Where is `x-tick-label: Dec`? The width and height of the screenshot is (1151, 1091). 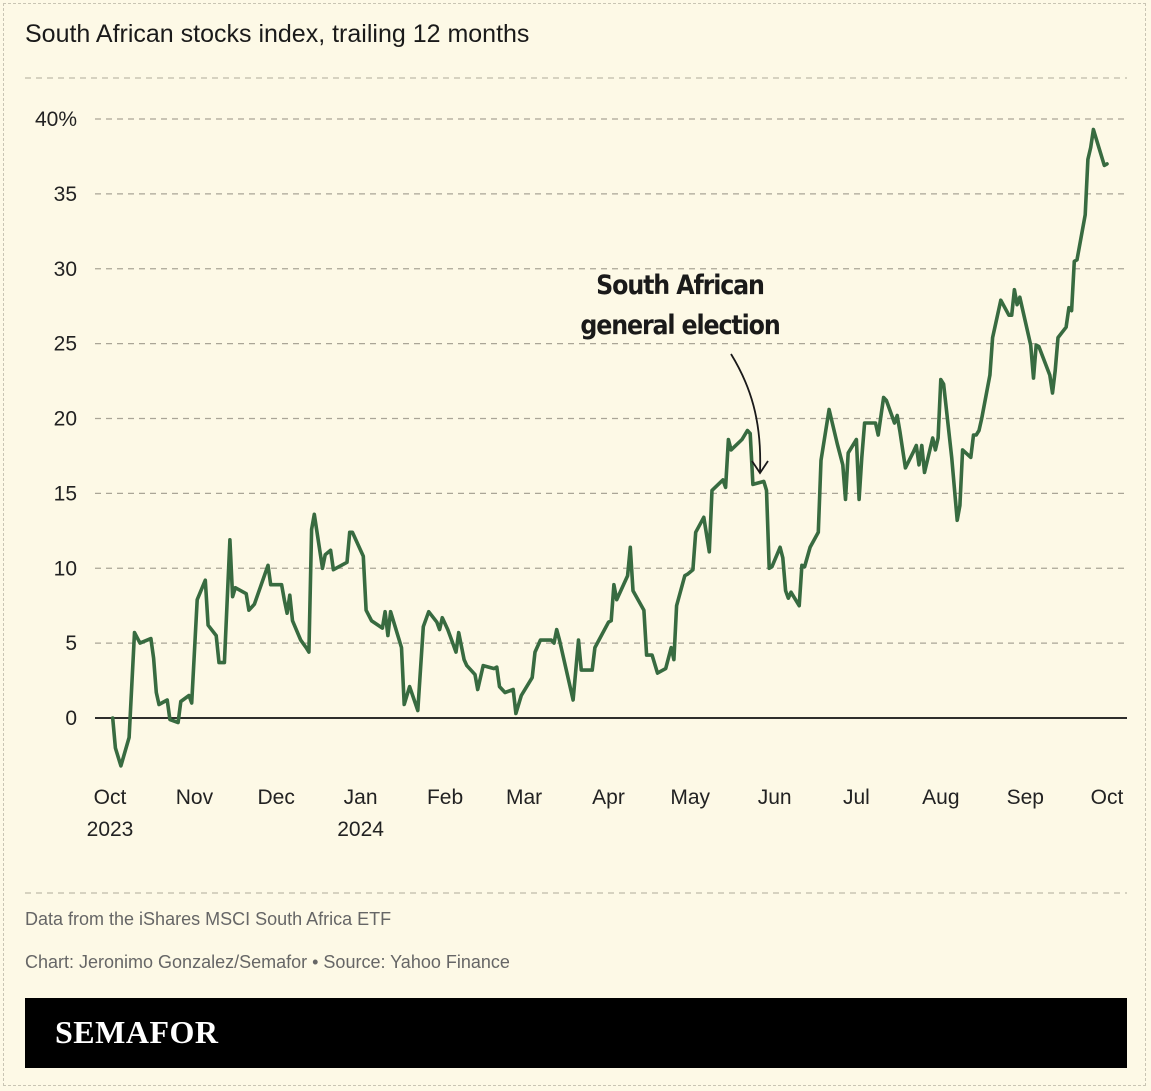
x-tick-label: Dec is located at coordinates (275, 797).